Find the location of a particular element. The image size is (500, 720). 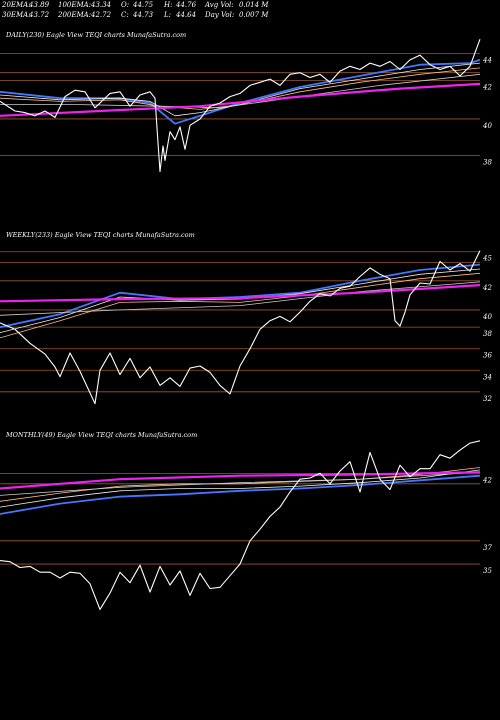

daily-tick-label: 42 is located at coordinates (487, 88).